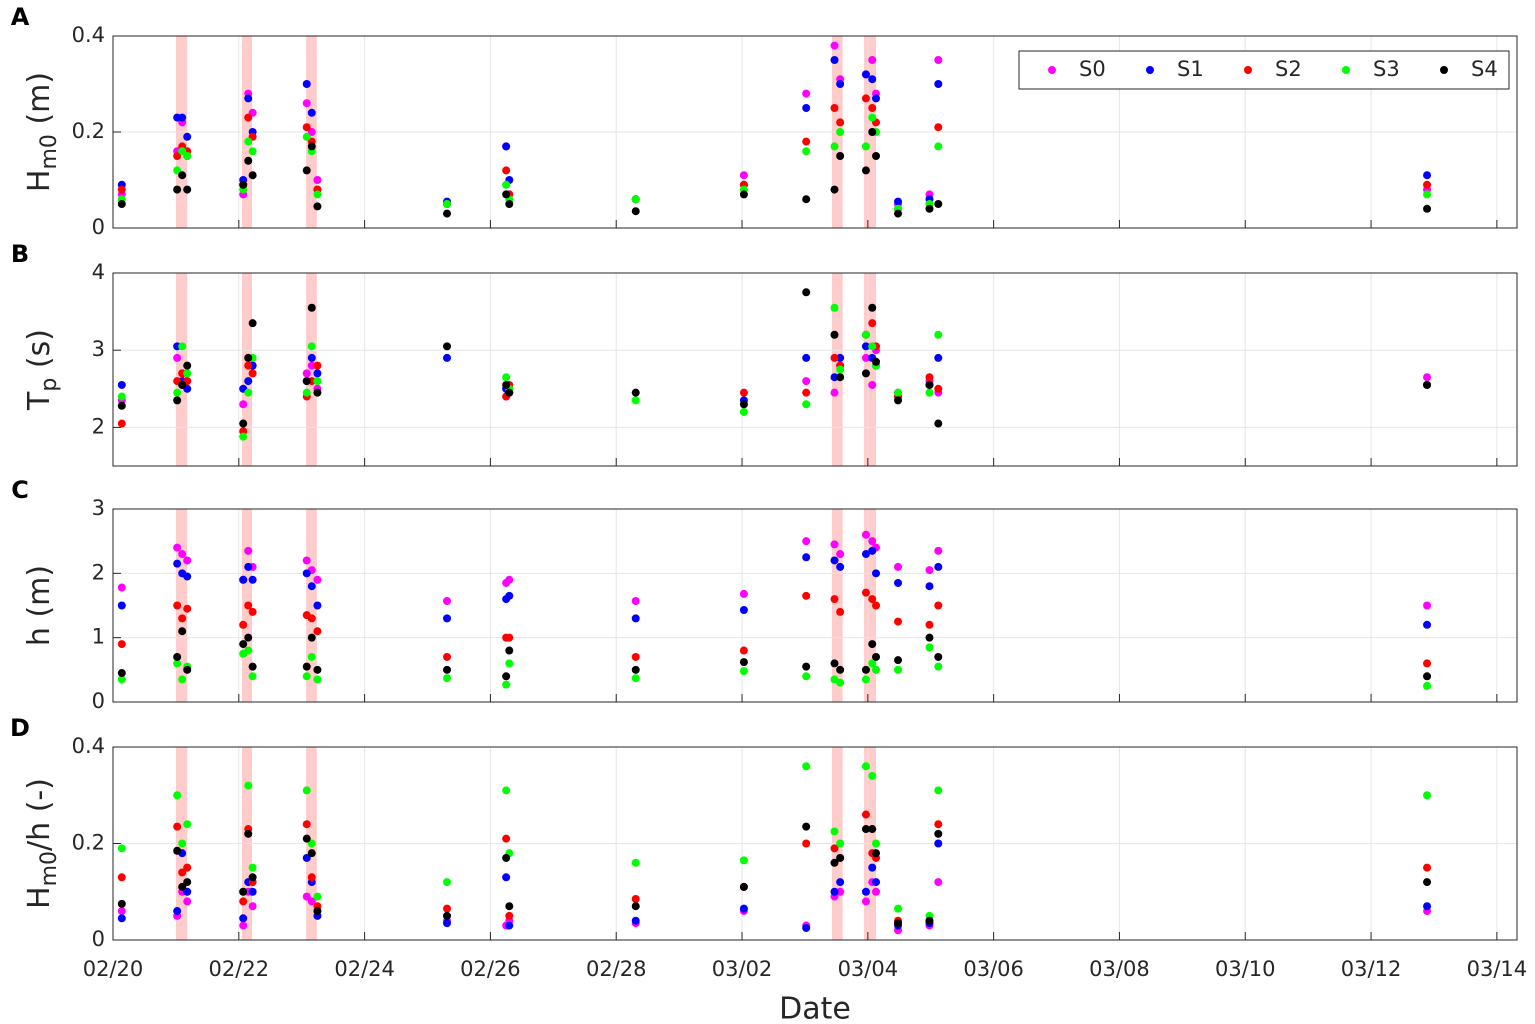  I want to click on y-axis-label-part: H, so click(39, 181).